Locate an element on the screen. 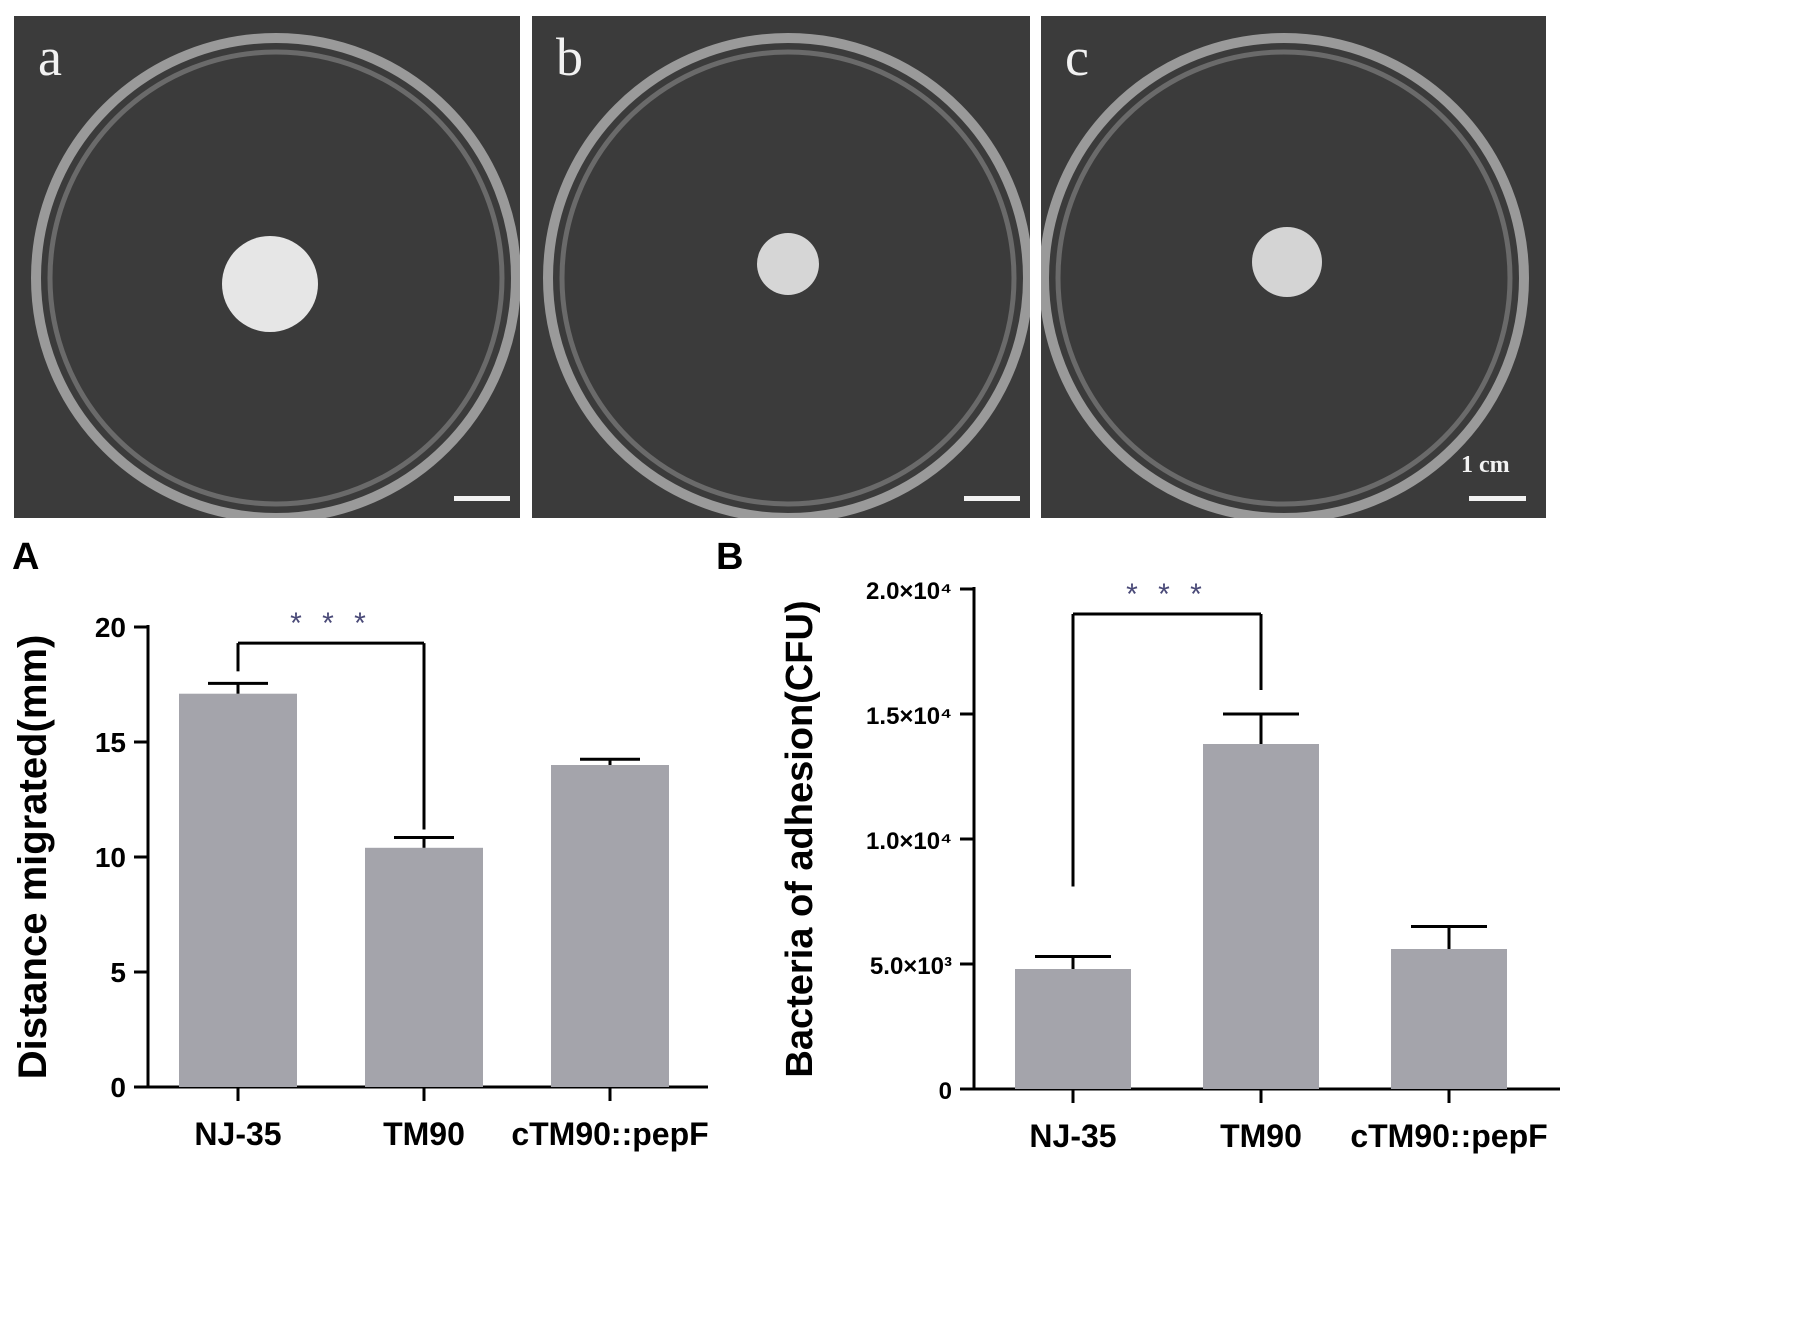  y-tick-label: 1.0×10⁴ is located at coordinates (909, 841).